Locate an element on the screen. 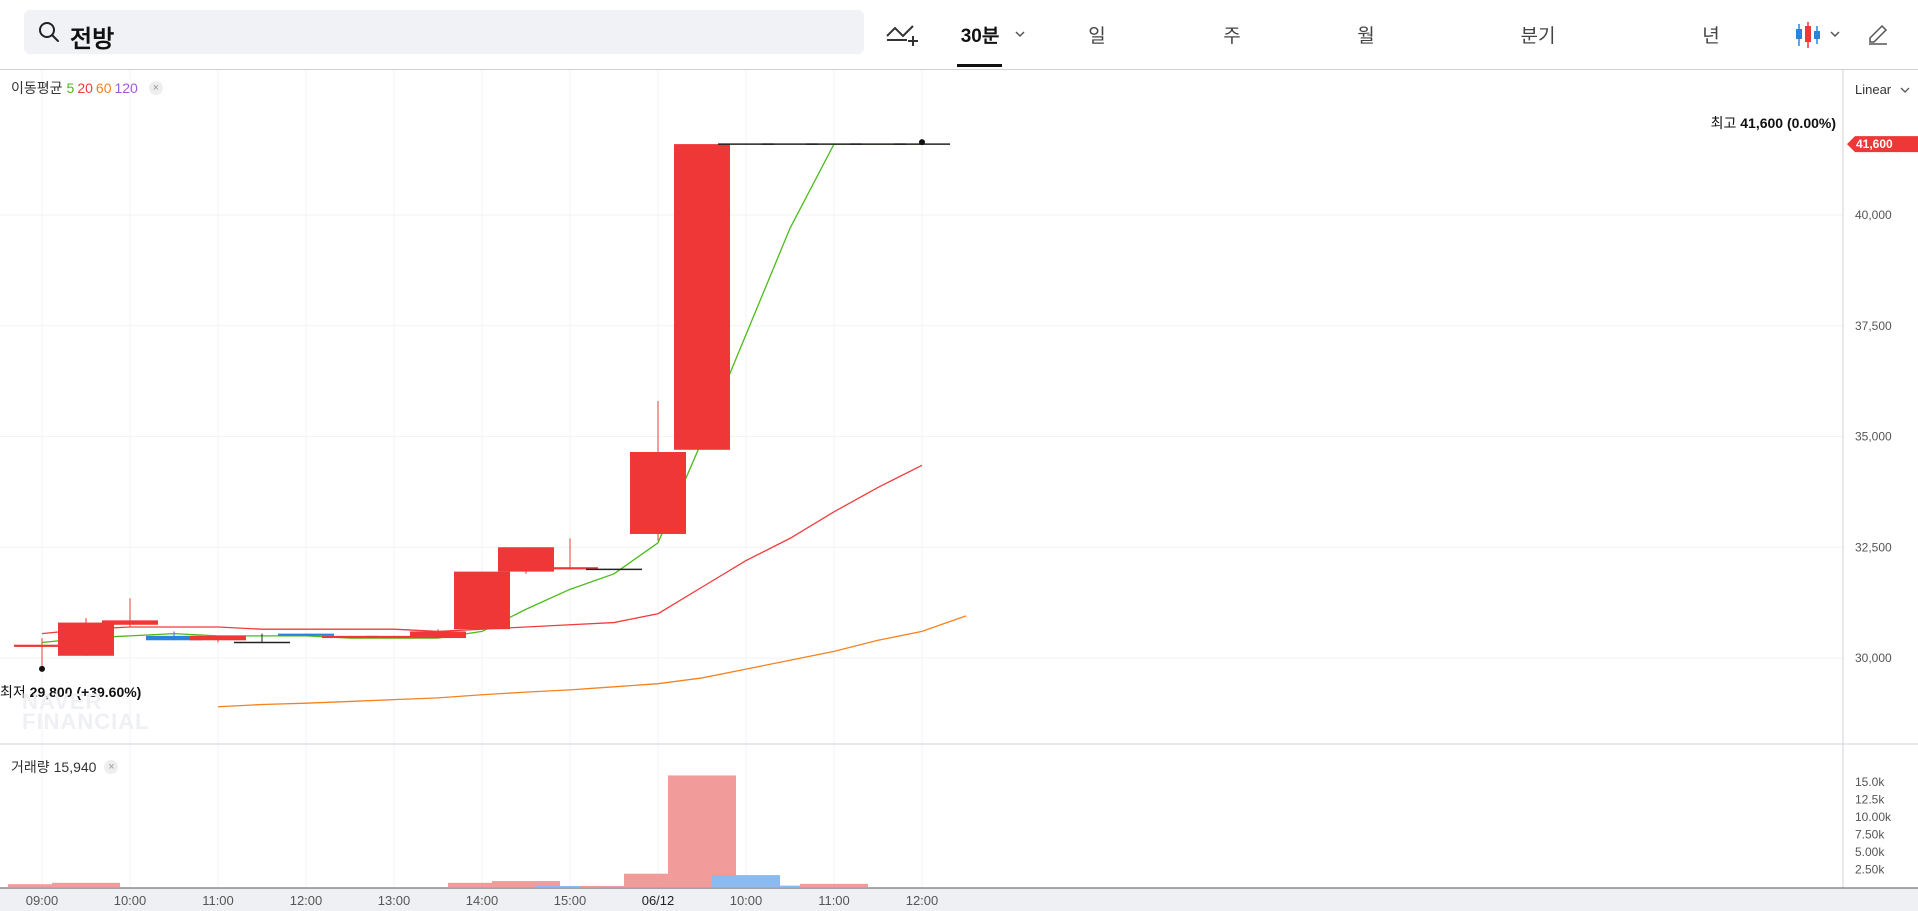  chevron-down-icon is located at coordinates (1020, 34).